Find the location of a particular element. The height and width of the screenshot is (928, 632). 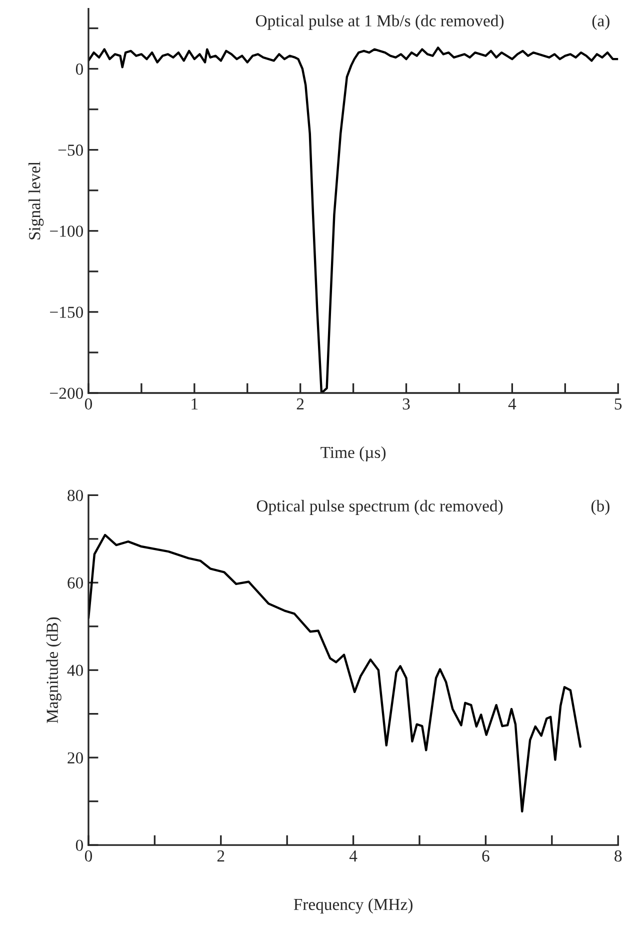

y-tick-label: 40 is located at coordinates (75, 670).